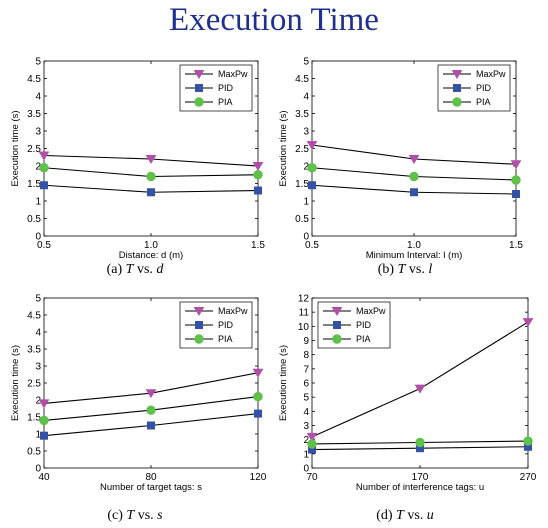 This screenshot has height=528, width=548. I want to click on x-tick-label: 270, so click(528, 477).